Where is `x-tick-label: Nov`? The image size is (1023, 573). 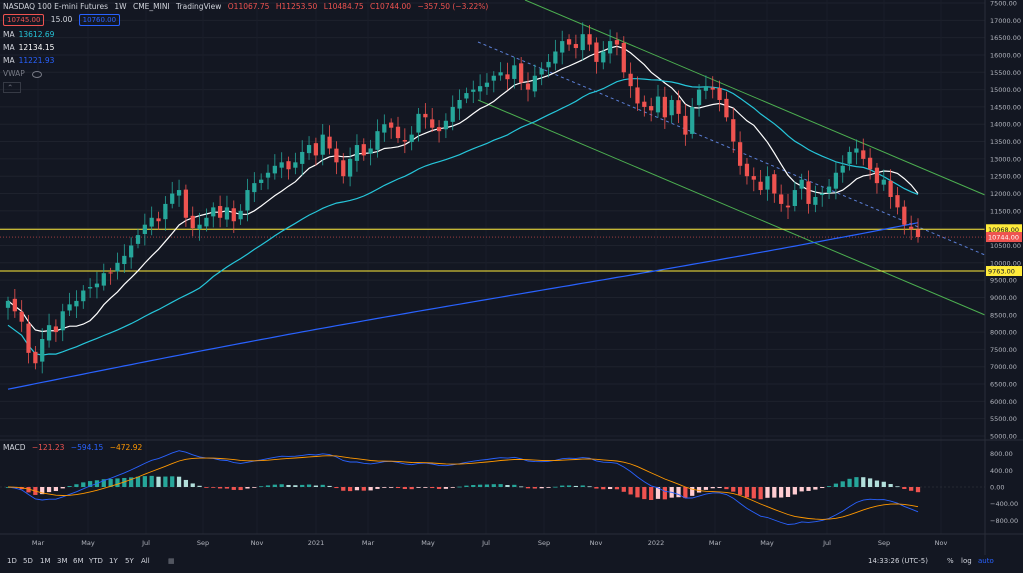
x-tick-label: Nov is located at coordinates (941, 543).